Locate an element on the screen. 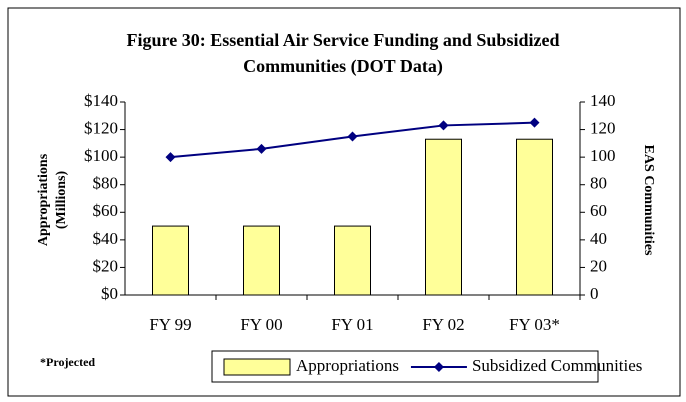 This screenshot has width=686, height=402. y-tick-label: $80 is located at coordinates (106, 183).